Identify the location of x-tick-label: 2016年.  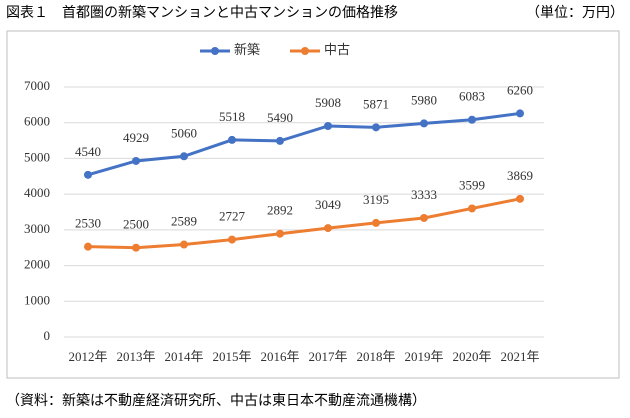
(279, 356).